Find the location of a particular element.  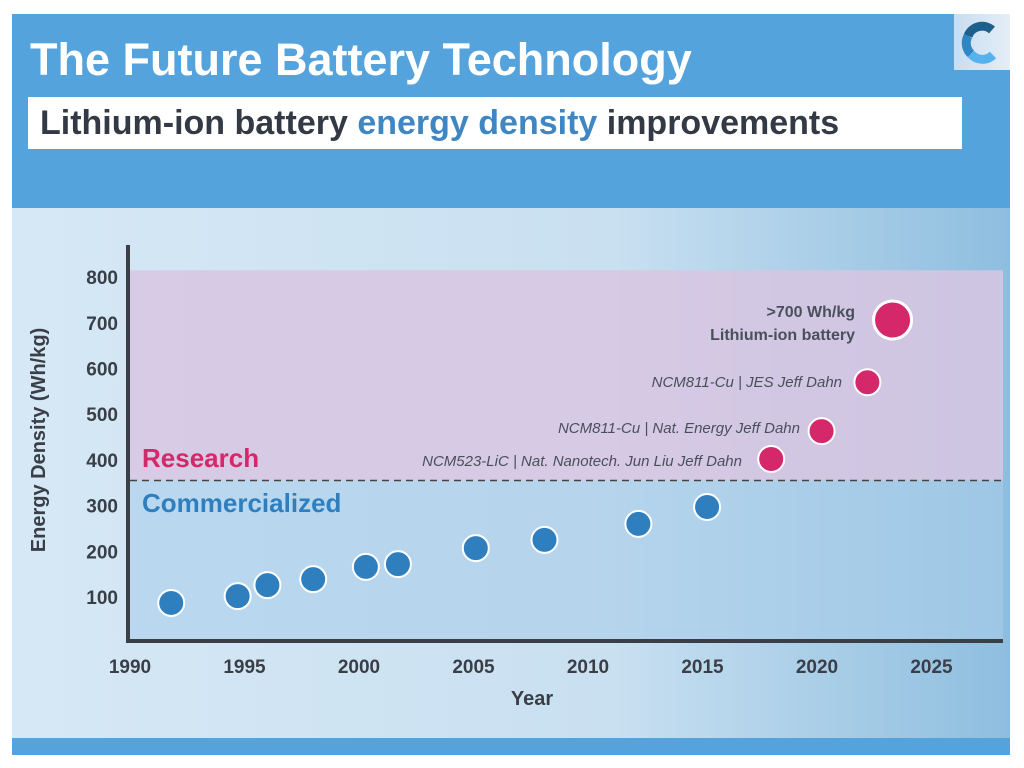

x-tick-label: 2020 is located at coordinates (817, 667).